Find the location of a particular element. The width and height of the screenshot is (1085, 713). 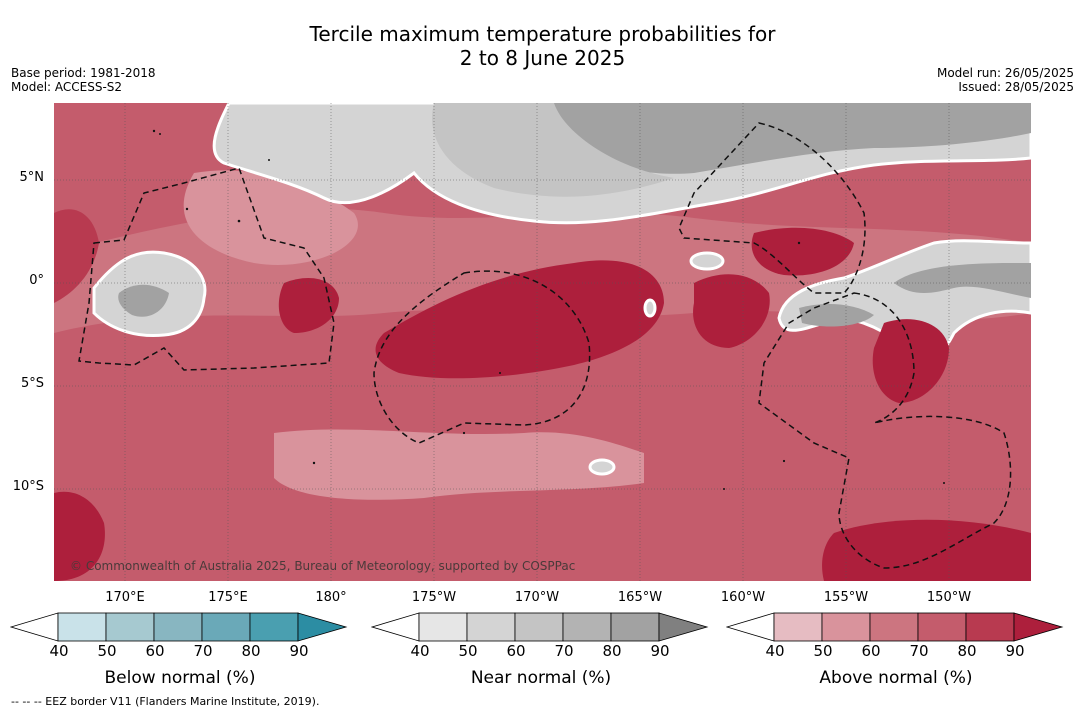

colorbar-above-title: Above normal (%) is located at coordinates (896, 678).